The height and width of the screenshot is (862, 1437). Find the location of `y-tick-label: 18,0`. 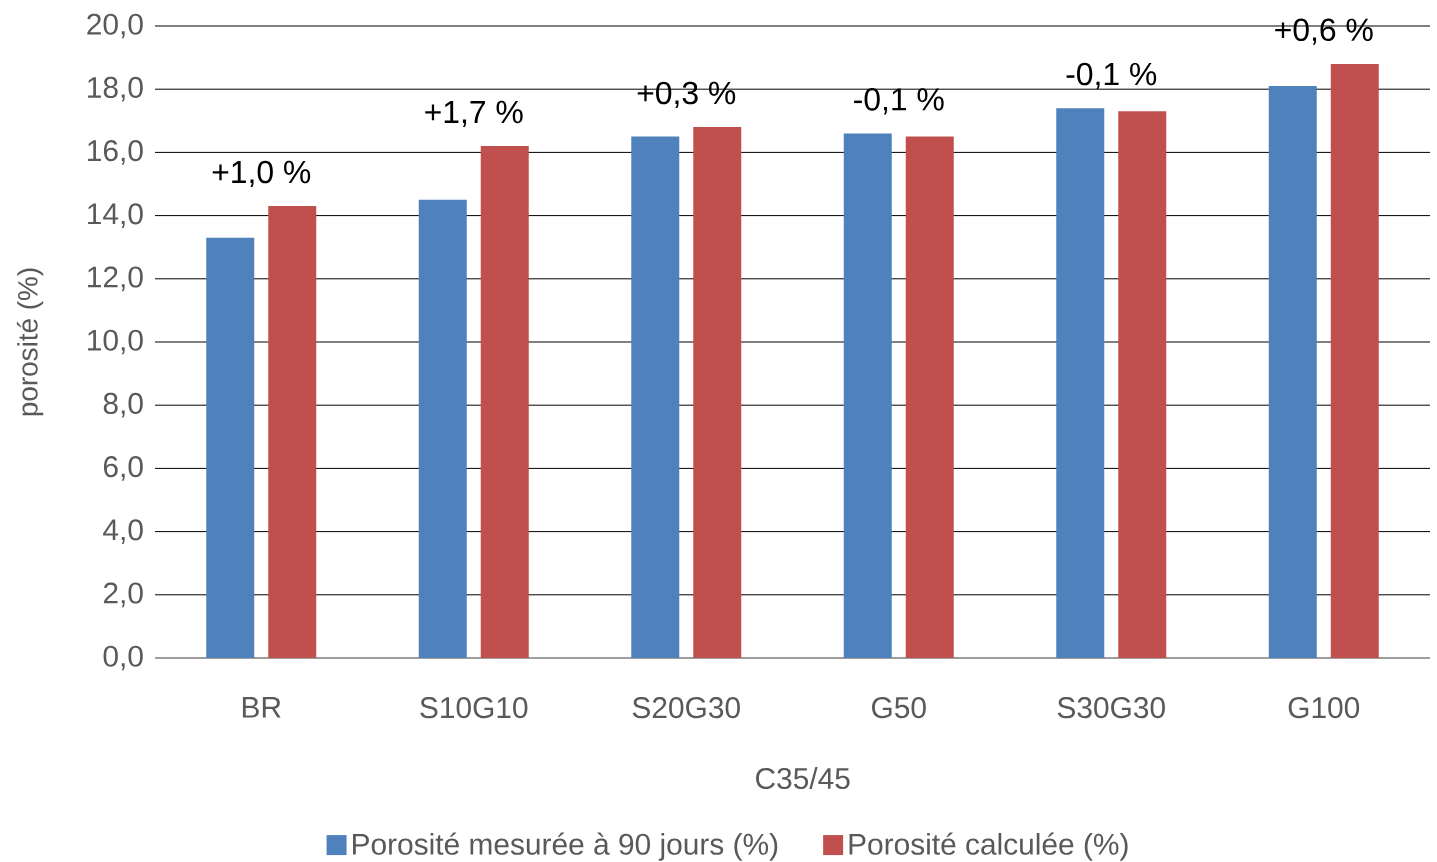

y-tick-label: 18,0 is located at coordinates (115, 89).